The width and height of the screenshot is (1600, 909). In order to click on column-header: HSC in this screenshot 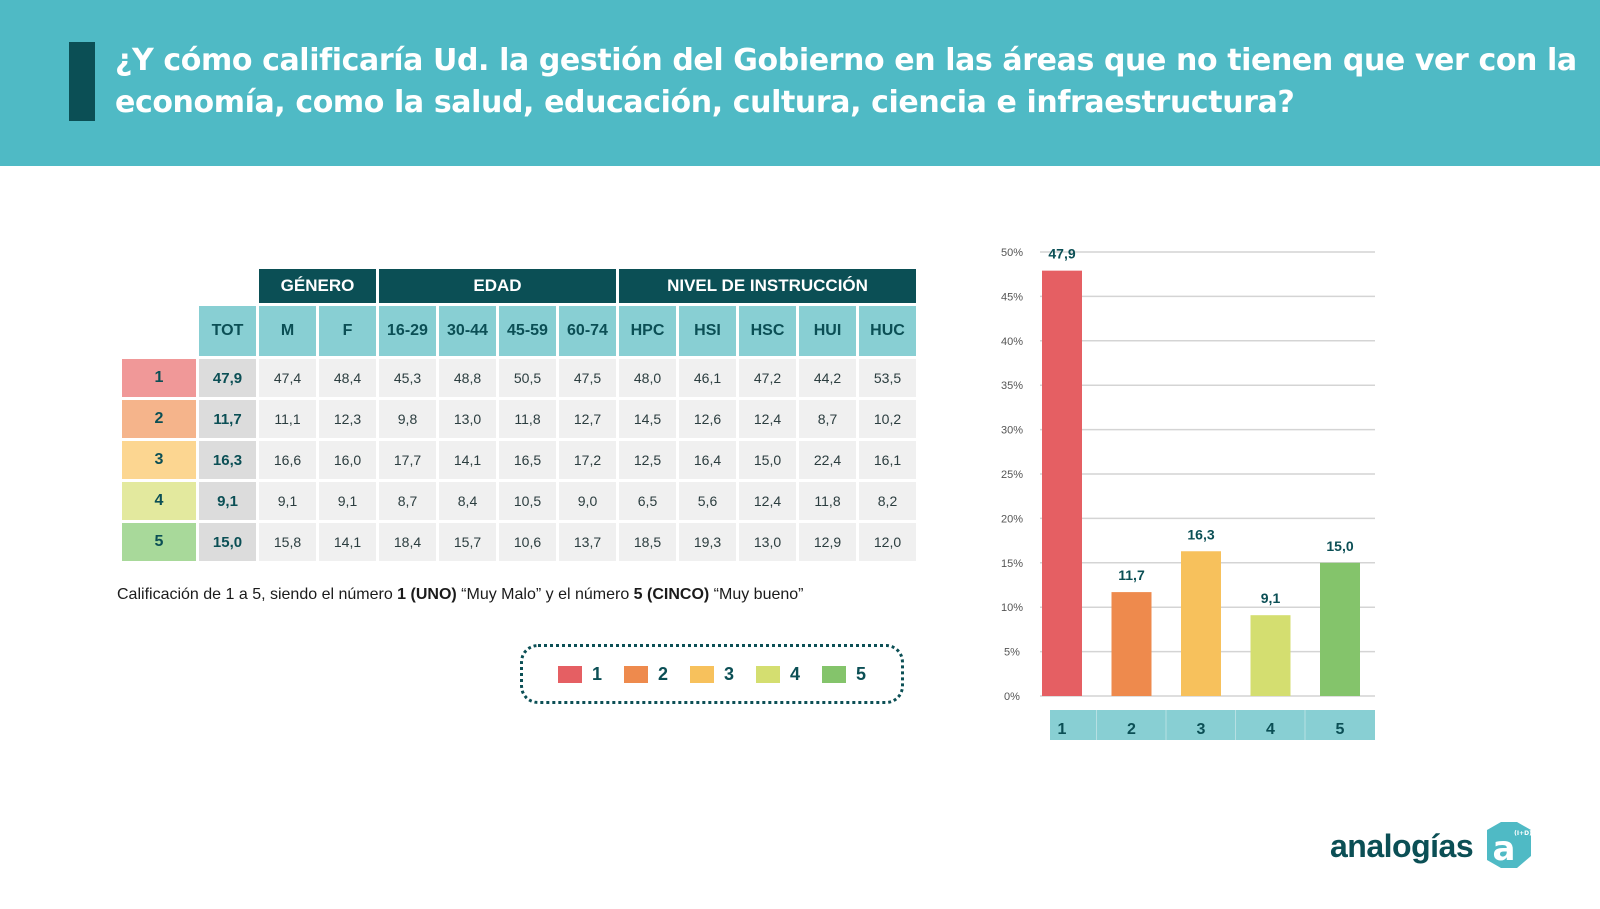, I will do `click(767, 331)`.